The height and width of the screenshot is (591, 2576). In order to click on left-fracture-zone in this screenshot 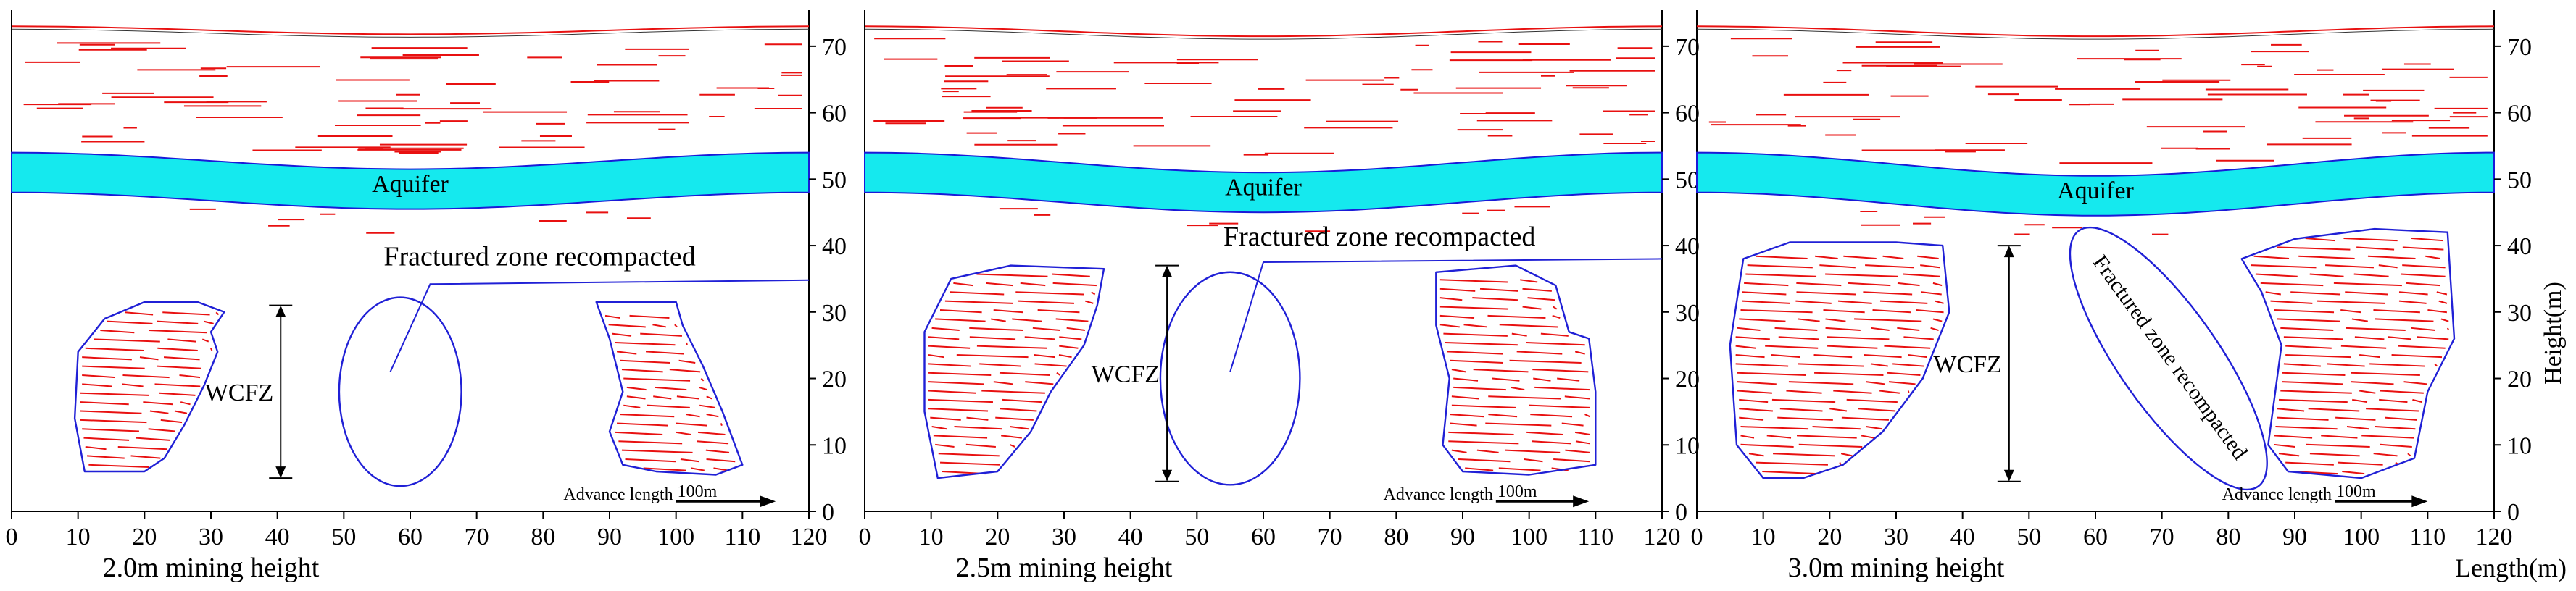, I will do `click(1839, 360)`.